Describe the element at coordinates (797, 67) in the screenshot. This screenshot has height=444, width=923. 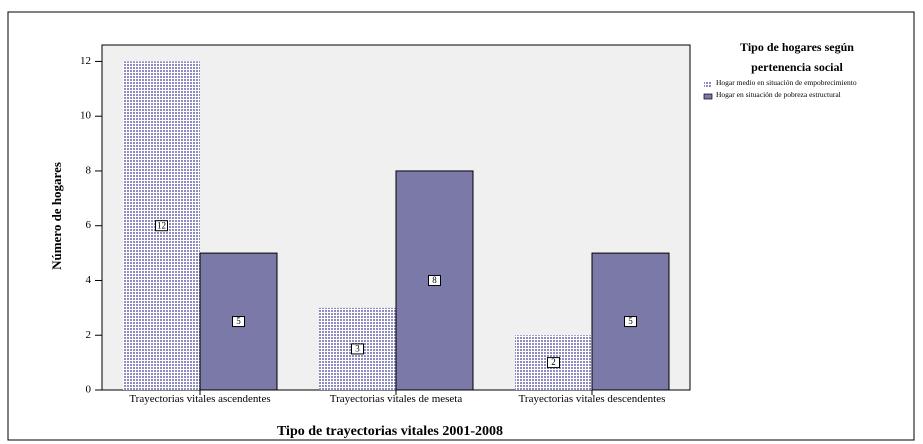
I see `legend-title: pertenencia social` at that location.